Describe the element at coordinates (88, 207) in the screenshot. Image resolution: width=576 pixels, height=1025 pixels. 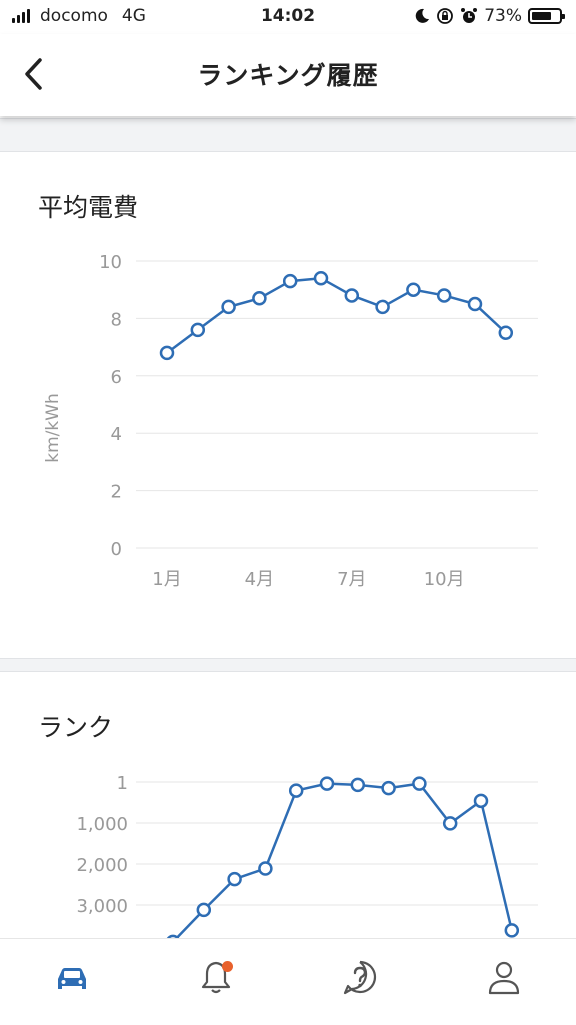
I see `efficiency-card-title: 平均電費` at that location.